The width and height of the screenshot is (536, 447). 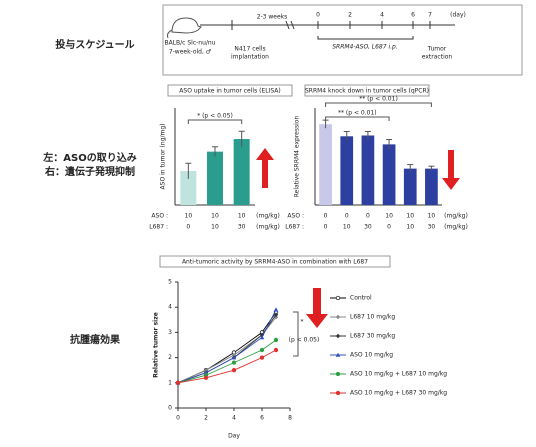 I want to click on x-tick-label: 4, so click(x=234, y=418).